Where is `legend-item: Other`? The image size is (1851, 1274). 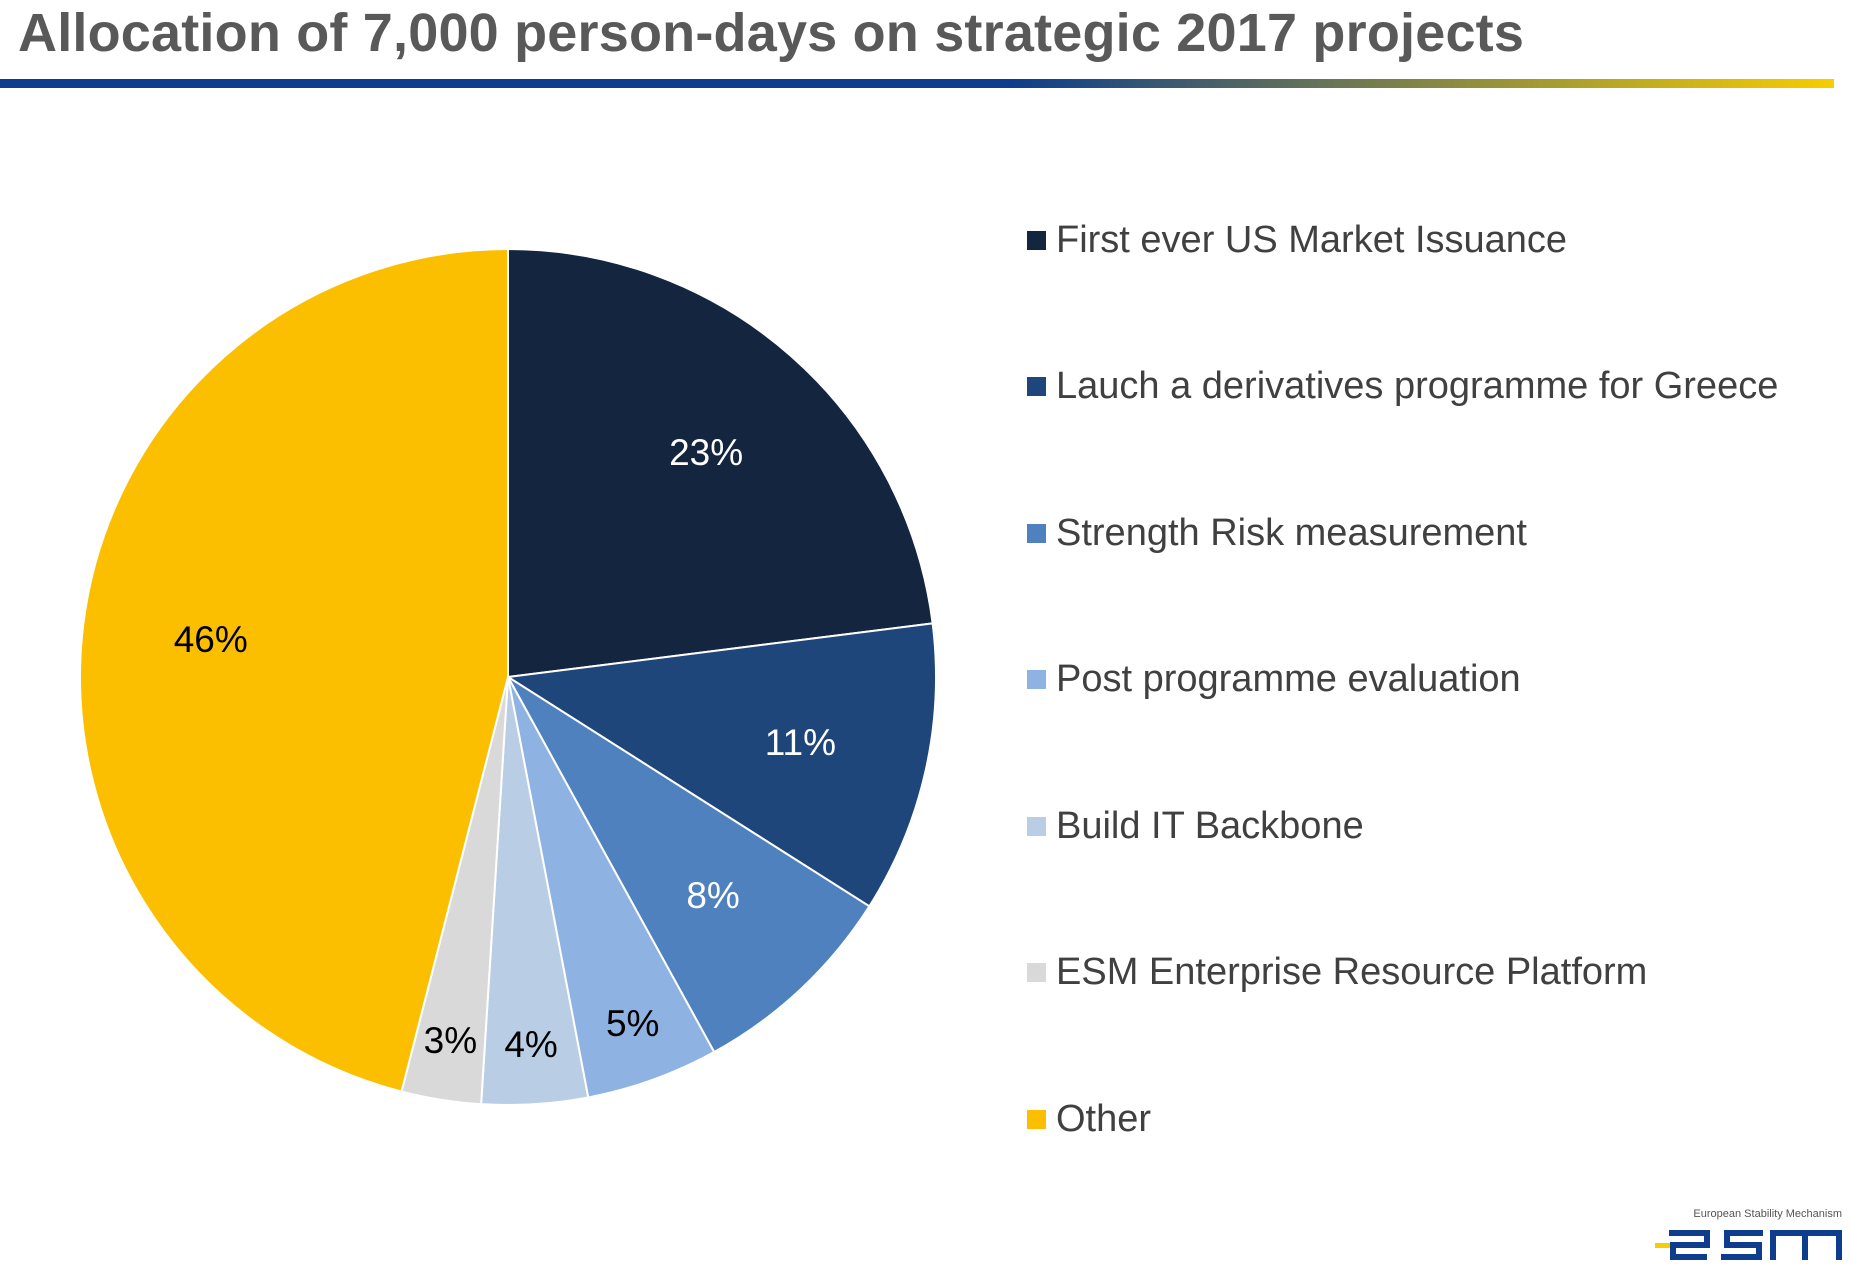
legend-item: Other is located at coordinates (1089, 1119).